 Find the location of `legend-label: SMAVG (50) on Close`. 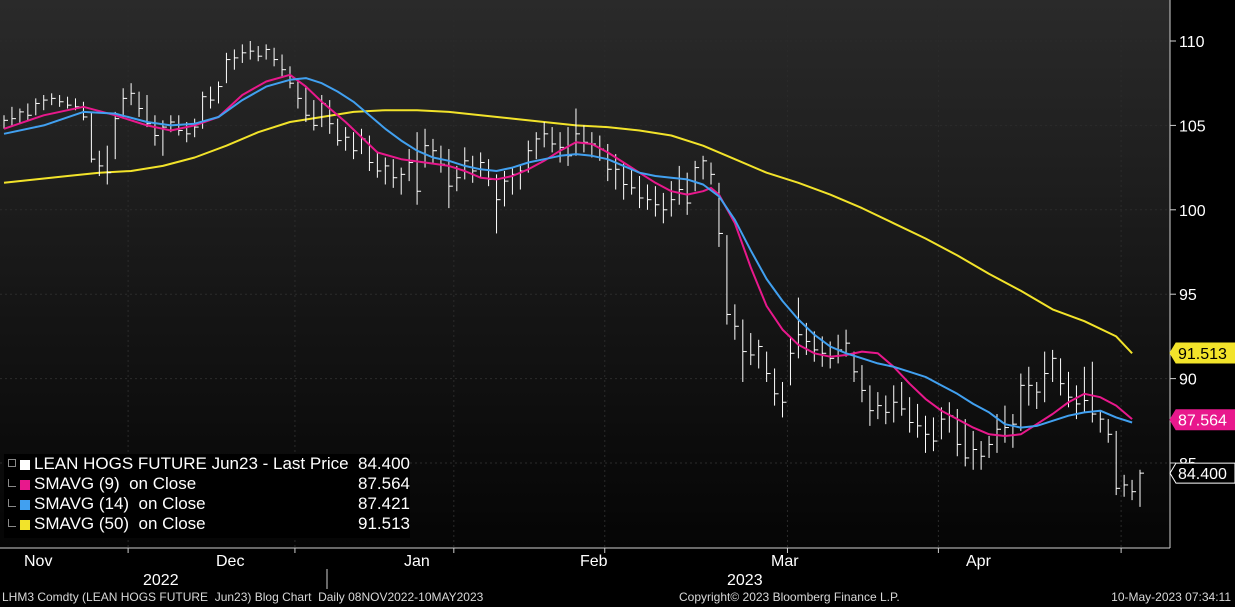

legend-label: SMAVG (50) on Close is located at coordinates (120, 523).